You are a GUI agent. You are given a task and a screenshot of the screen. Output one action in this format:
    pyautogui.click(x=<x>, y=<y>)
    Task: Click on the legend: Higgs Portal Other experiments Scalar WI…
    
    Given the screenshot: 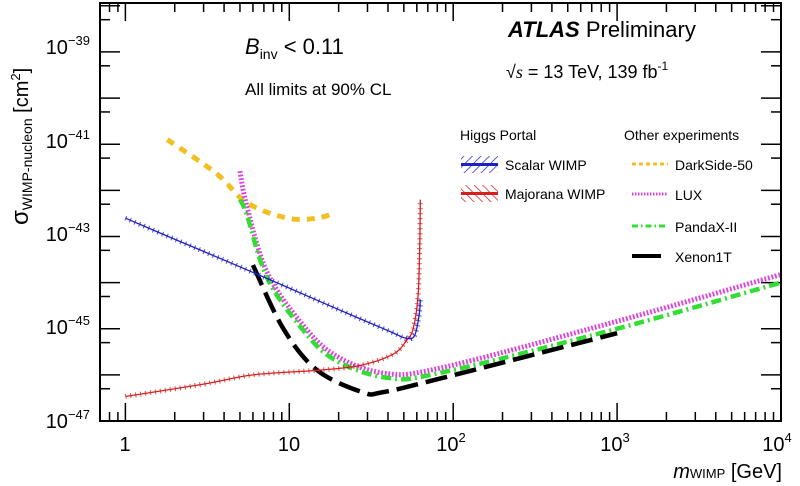 What is the action you would take?
    pyautogui.click(x=606, y=196)
    